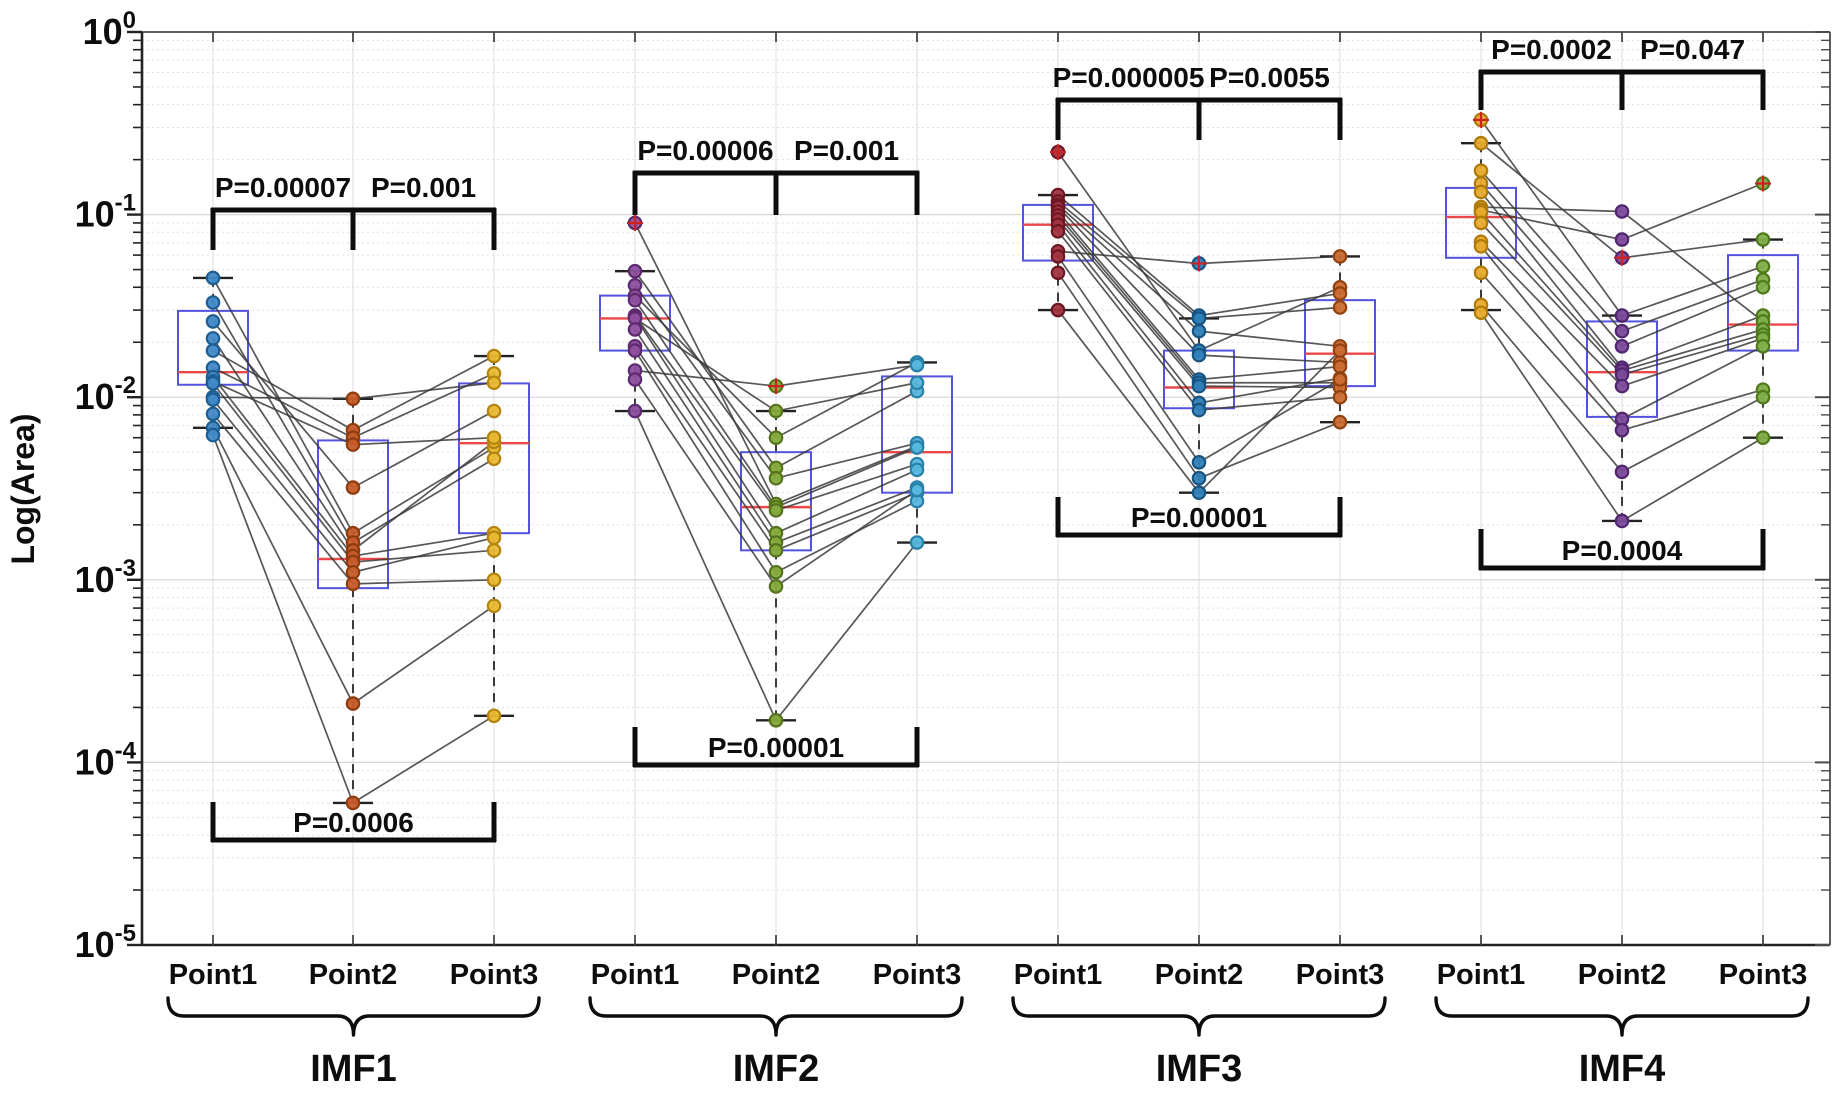 This screenshot has height=1095, width=1845. Describe the element at coordinates (109, 29) in the screenshot. I see `y-tick-label: 10⁰` at that location.